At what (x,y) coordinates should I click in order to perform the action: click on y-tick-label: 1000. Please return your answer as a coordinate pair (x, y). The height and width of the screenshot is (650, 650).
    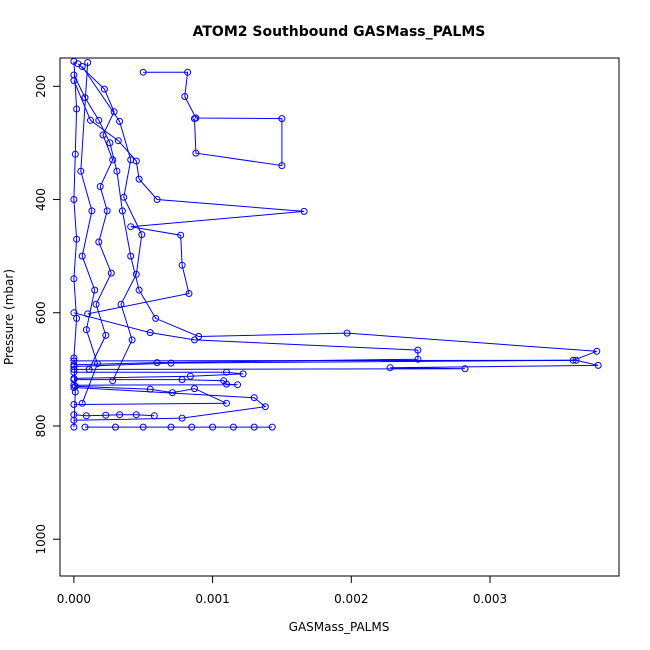
    Looking at the image, I should click on (41, 539).